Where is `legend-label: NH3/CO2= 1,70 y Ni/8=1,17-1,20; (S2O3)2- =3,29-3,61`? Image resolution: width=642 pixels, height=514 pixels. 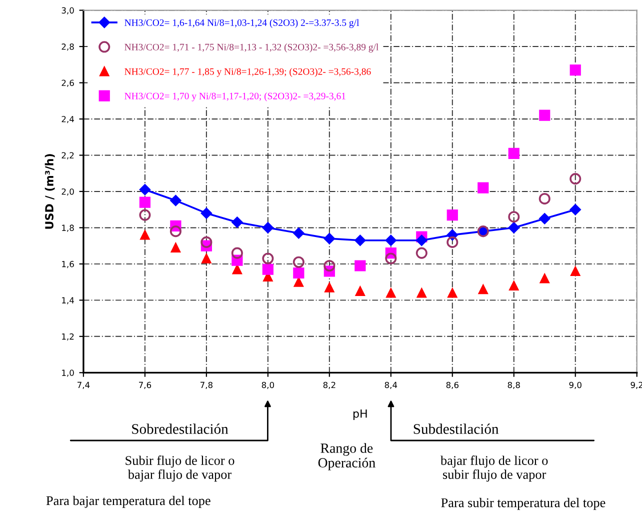
legend-label: NH3/CO2= 1,70 y Ni/8=1,17-1,20; (S2O3)2- =3,29-3,61 is located at coordinates (235, 97).